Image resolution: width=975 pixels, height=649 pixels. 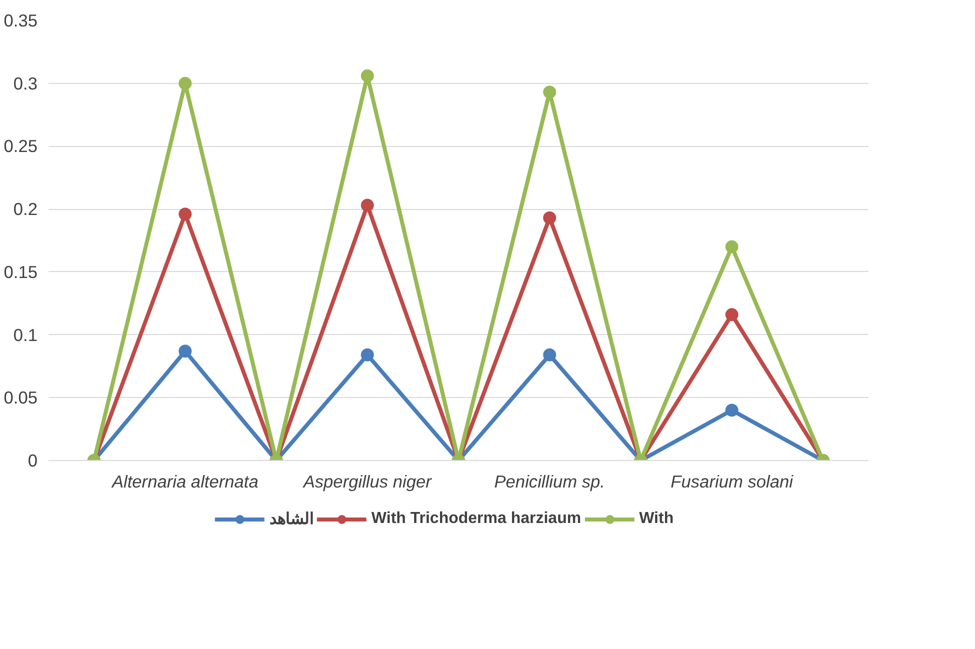 What do you see at coordinates (21, 272) in the screenshot?
I see `y-tick-label: 0.15` at bounding box center [21, 272].